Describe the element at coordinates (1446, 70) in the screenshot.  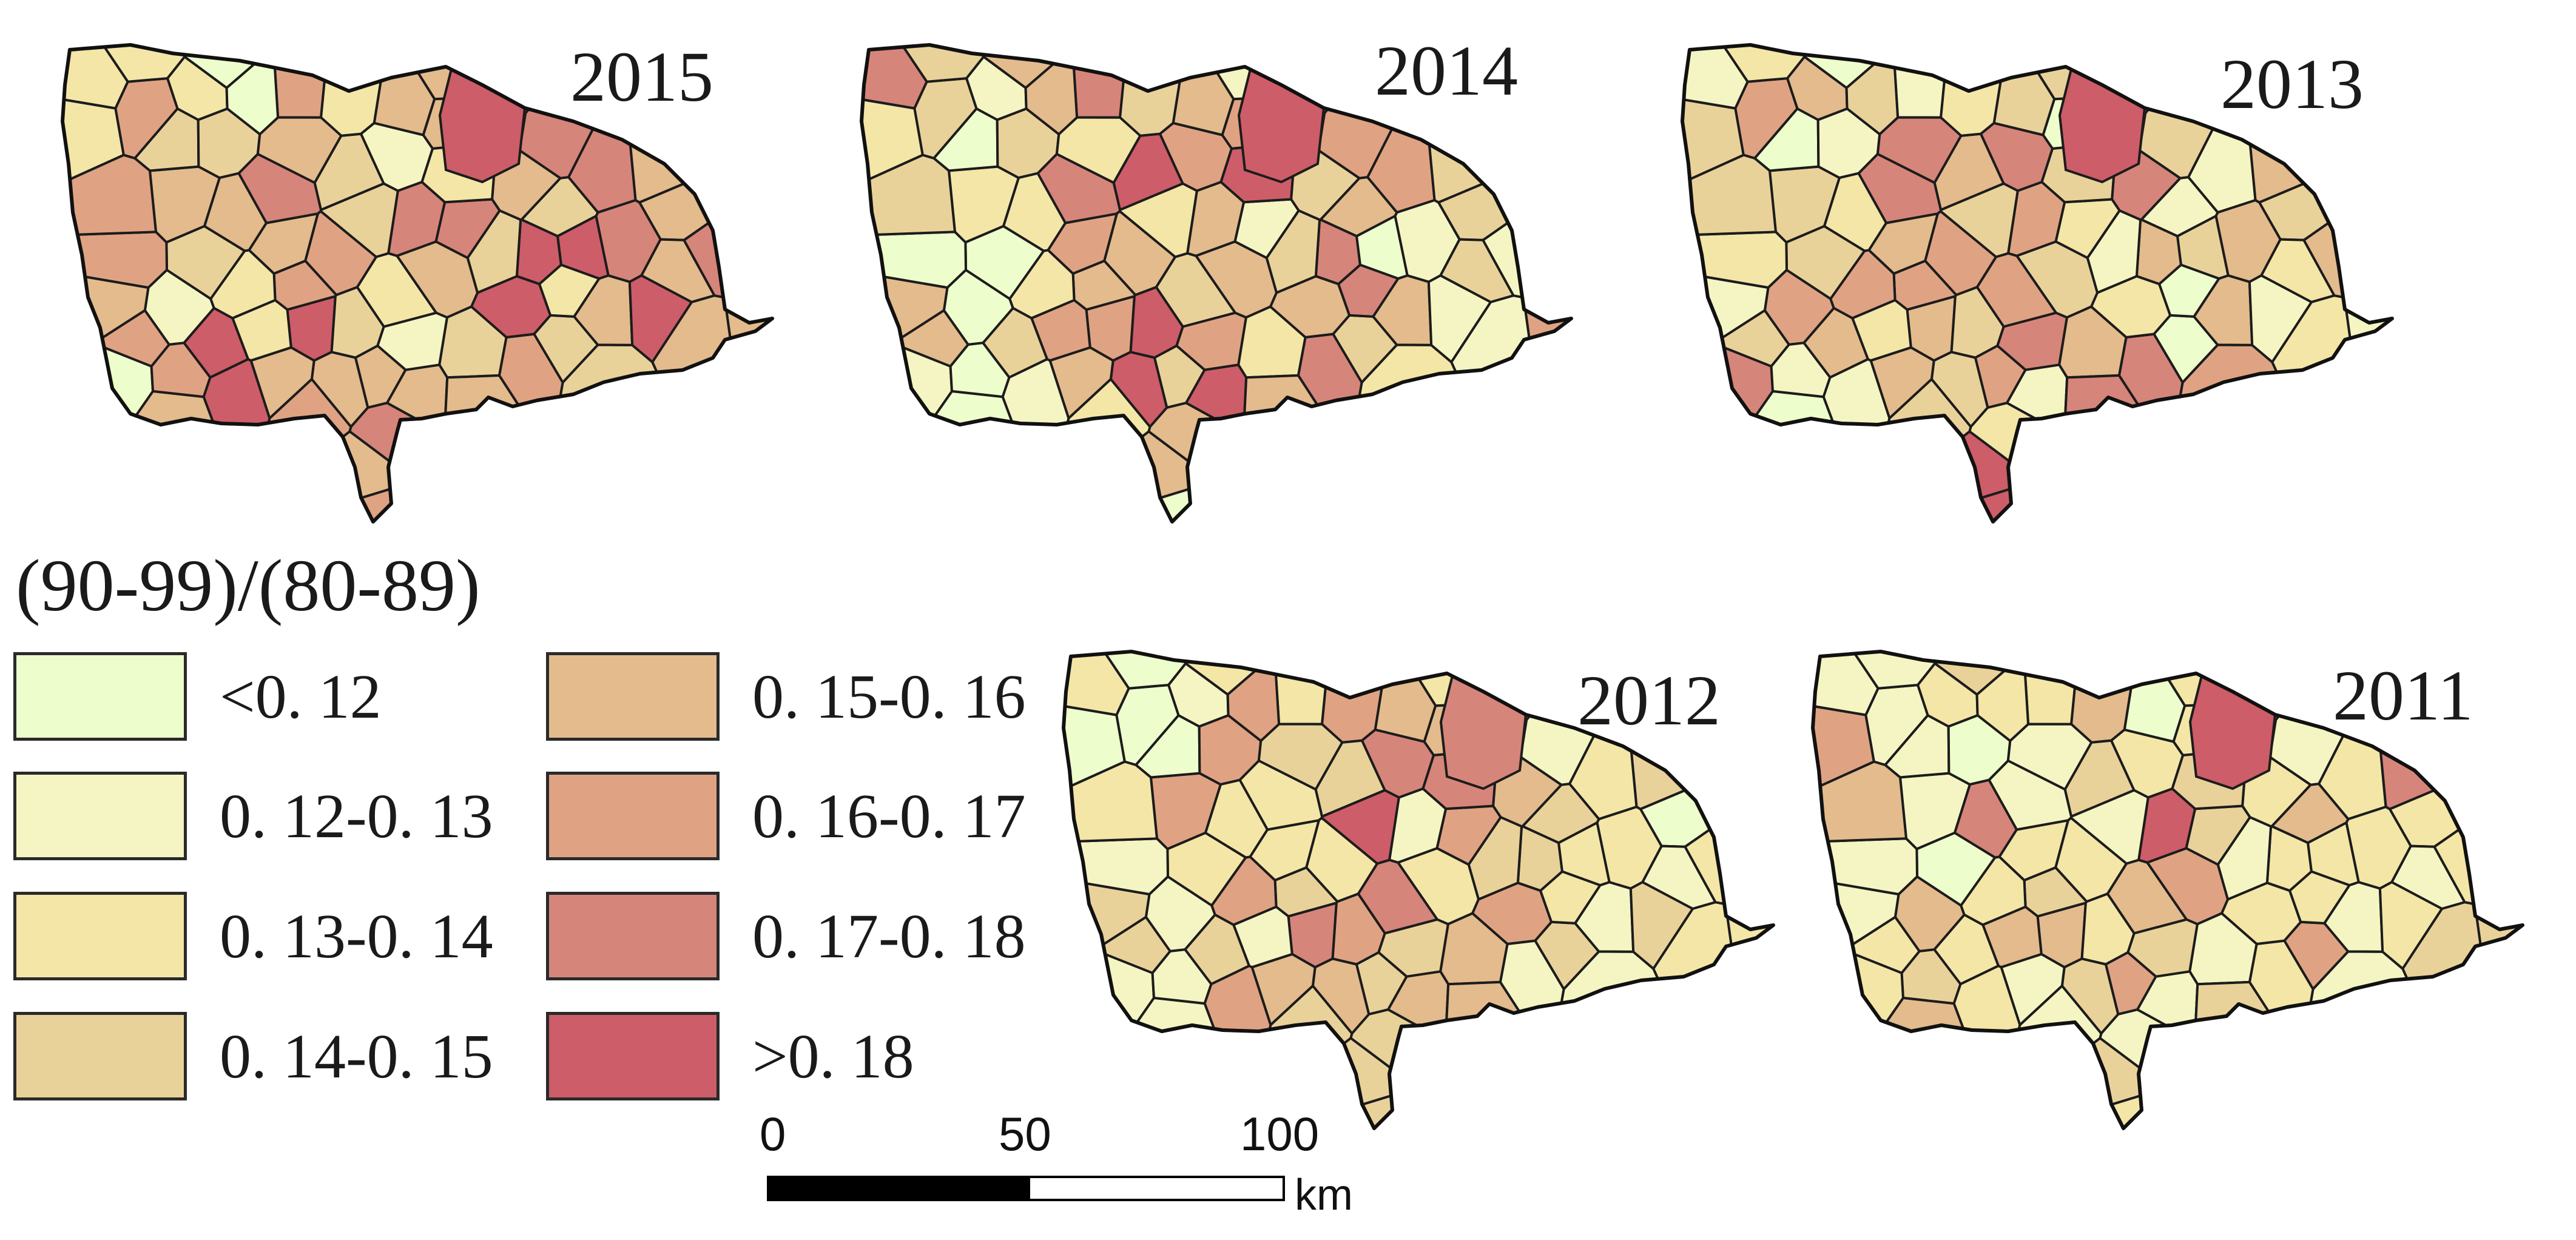
I see `year-label-2014: 2014` at that location.